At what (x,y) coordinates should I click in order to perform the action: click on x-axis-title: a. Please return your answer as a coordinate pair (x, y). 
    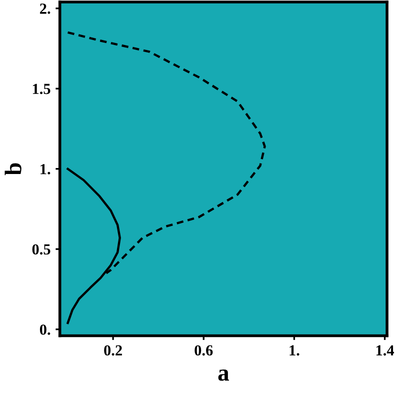
    Looking at the image, I should click on (223, 375).